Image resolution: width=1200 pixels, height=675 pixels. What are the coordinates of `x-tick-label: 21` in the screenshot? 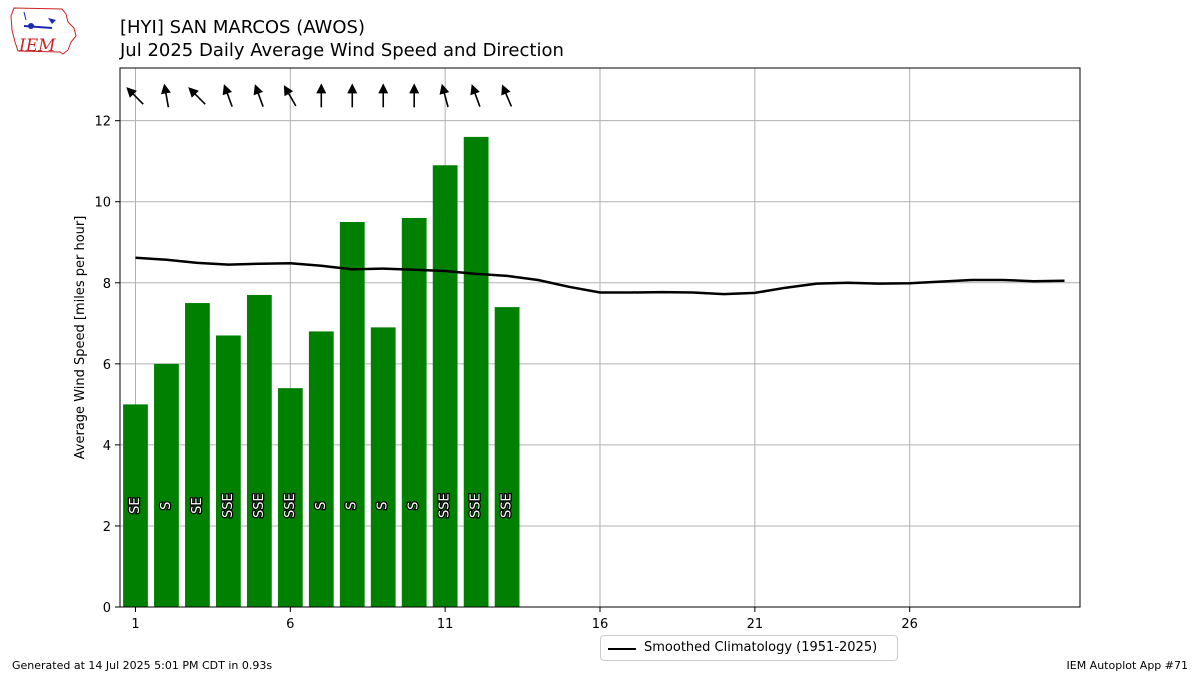 It's located at (755, 624).